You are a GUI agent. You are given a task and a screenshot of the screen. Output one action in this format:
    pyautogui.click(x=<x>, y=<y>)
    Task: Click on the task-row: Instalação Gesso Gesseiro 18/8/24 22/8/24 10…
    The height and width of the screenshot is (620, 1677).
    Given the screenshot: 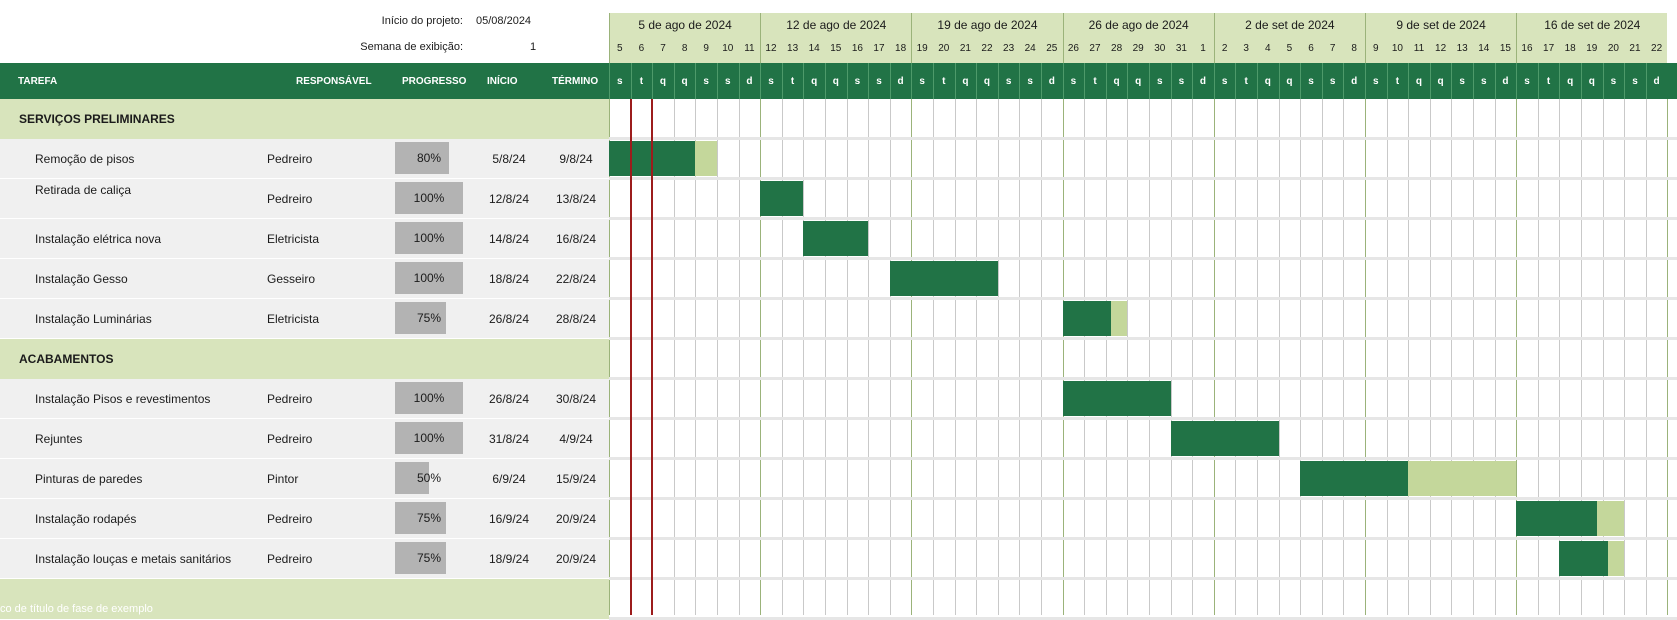 What is the action you would take?
    pyautogui.click(x=304, y=279)
    